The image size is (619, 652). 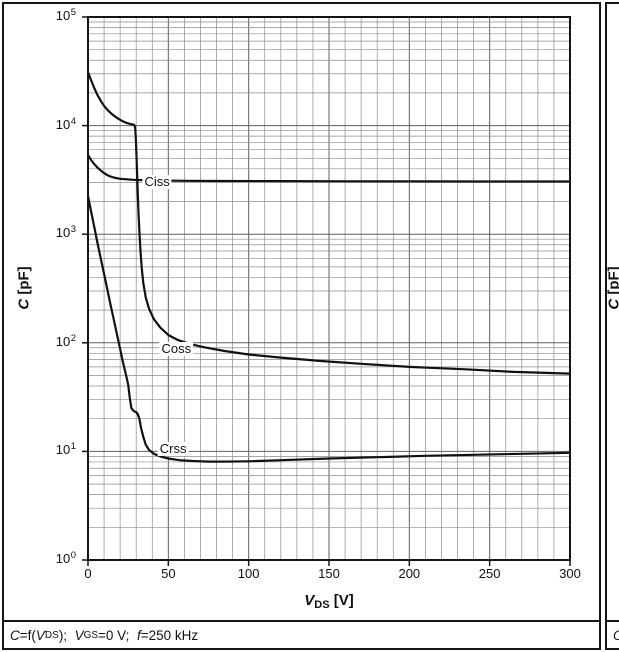 What do you see at coordinates (73, 12) in the screenshot?
I see `y-tick-exponent: 5` at bounding box center [73, 12].